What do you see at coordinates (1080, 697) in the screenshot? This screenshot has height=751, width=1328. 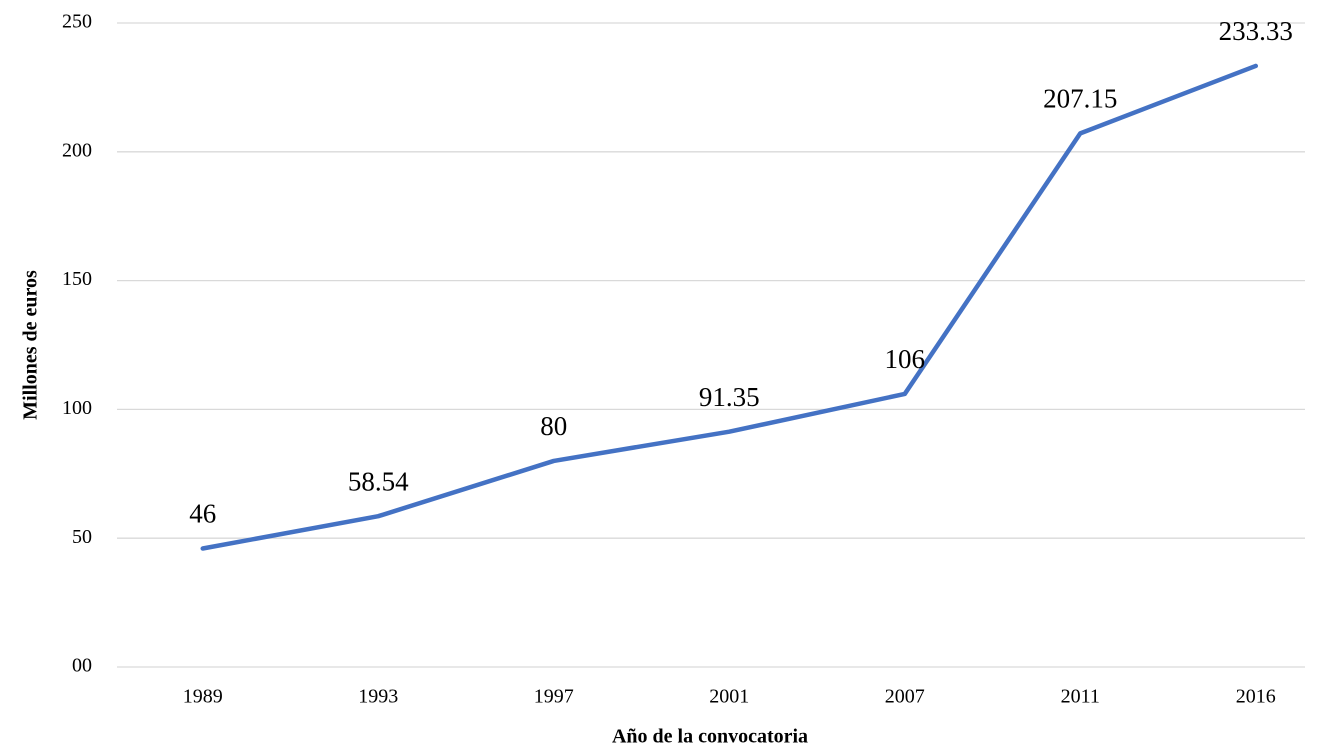 I see `x-tick-label: 2011` at bounding box center [1080, 697].